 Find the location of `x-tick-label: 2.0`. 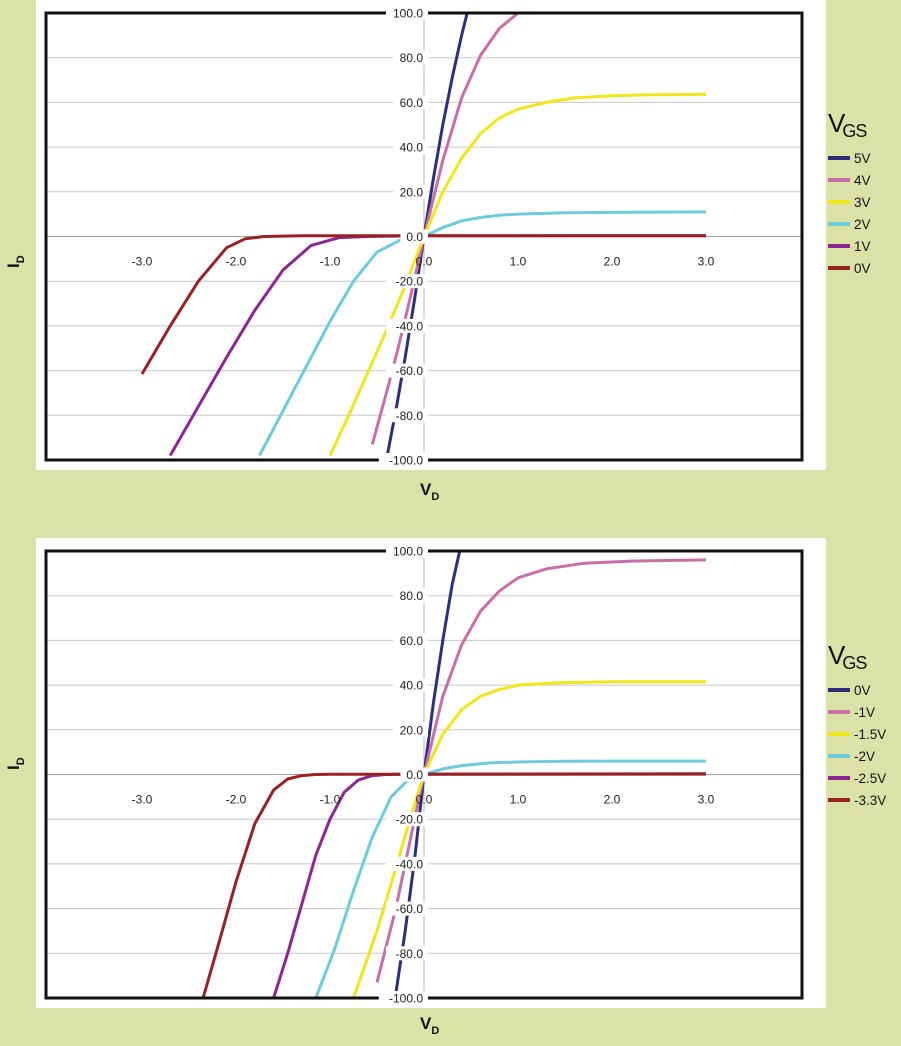

x-tick-label: 2.0 is located at coordinates (612, 262).